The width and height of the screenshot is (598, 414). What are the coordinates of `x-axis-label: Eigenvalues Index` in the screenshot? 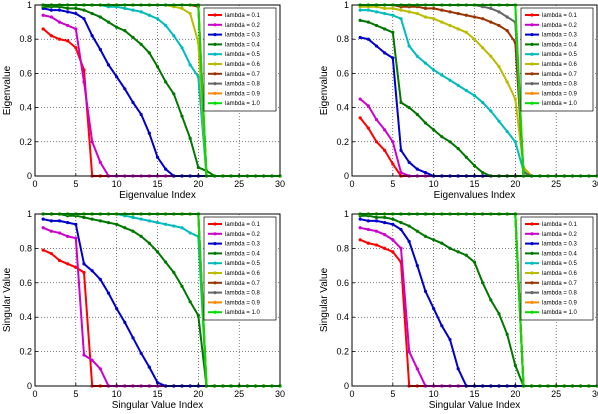 It's located at (475, 195).